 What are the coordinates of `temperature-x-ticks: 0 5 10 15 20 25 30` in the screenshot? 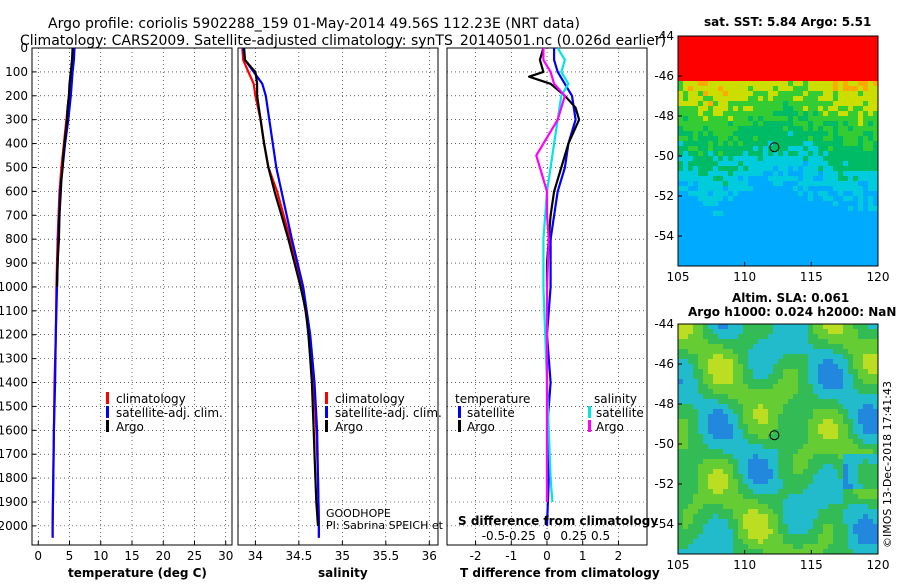 It's located at (133, 552).